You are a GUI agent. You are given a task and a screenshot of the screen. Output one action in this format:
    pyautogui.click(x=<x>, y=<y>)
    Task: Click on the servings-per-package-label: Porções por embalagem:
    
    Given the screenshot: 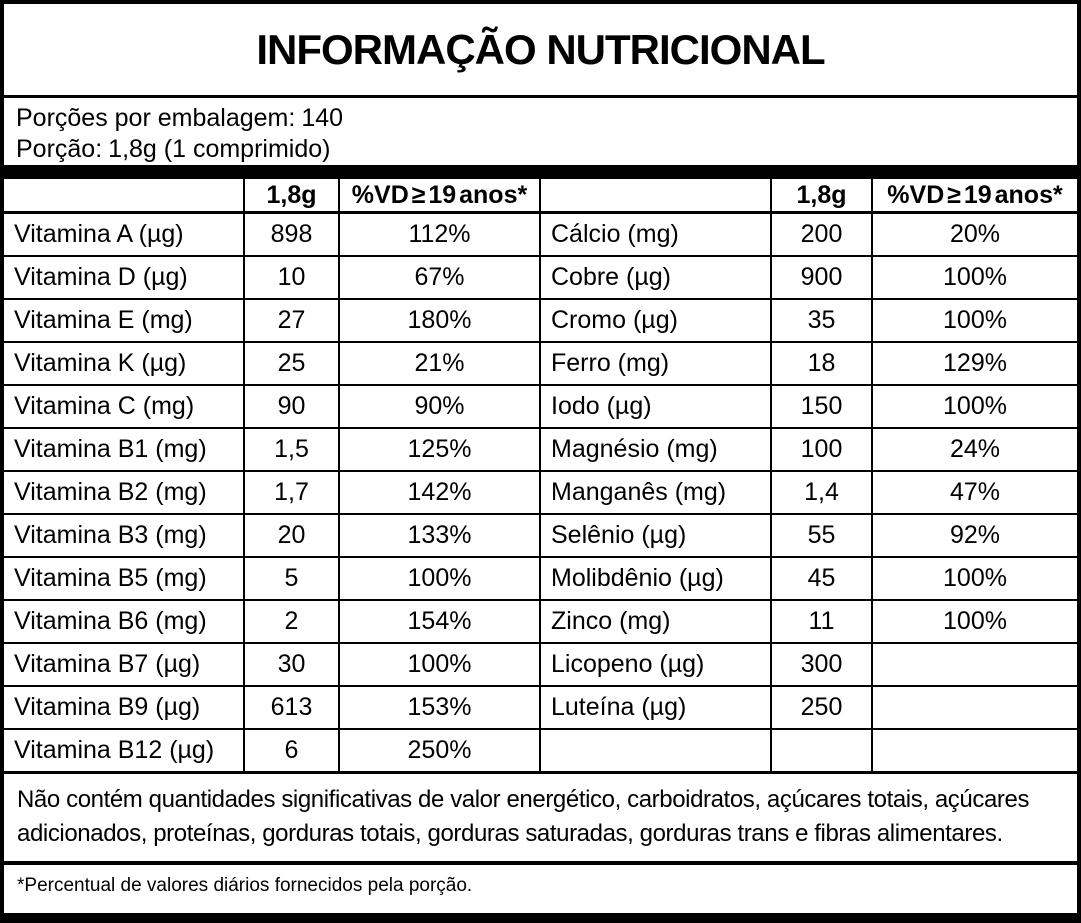 What is the action you would take?
    pyautogui.click(x=156, y=118)
    